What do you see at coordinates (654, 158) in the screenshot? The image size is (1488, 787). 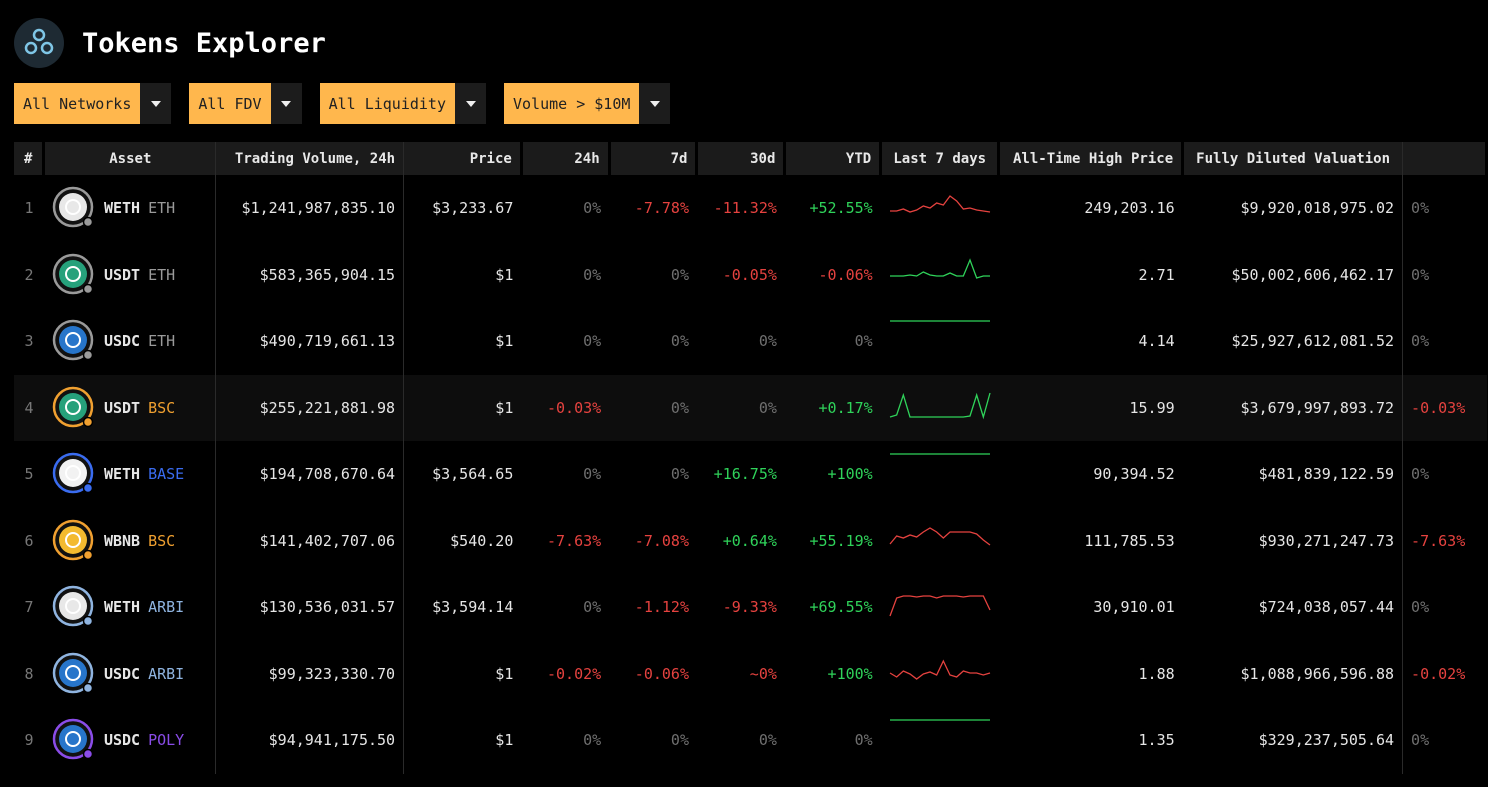 I see `column-header: 7d` at bounding box center [654, 158].